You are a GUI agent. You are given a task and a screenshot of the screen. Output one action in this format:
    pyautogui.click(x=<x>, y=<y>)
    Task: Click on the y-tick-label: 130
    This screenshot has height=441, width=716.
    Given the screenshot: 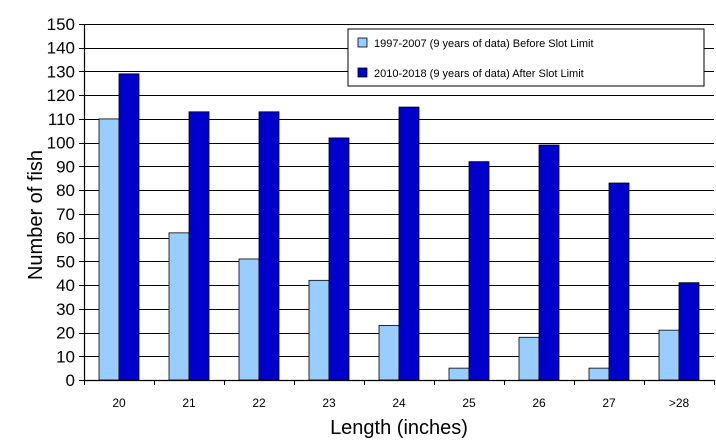 What is the action you would take?
    pyautogui.click(x=61, y=71)
    